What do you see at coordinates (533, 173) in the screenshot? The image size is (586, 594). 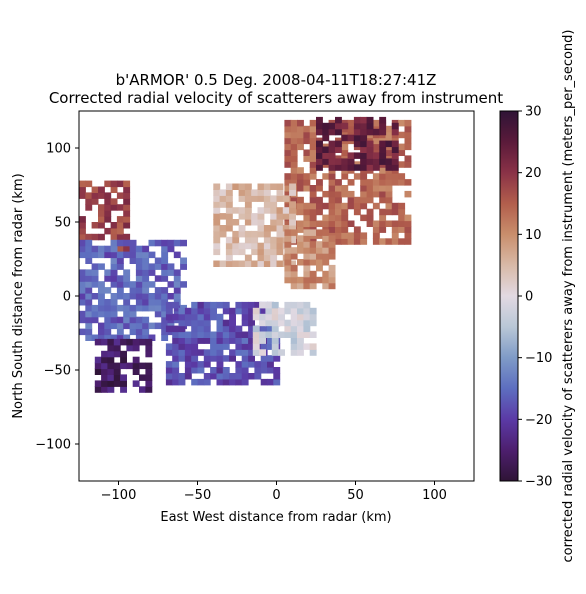 I see `colorbar-tick-label: 20` at bounding box center [533, 173].